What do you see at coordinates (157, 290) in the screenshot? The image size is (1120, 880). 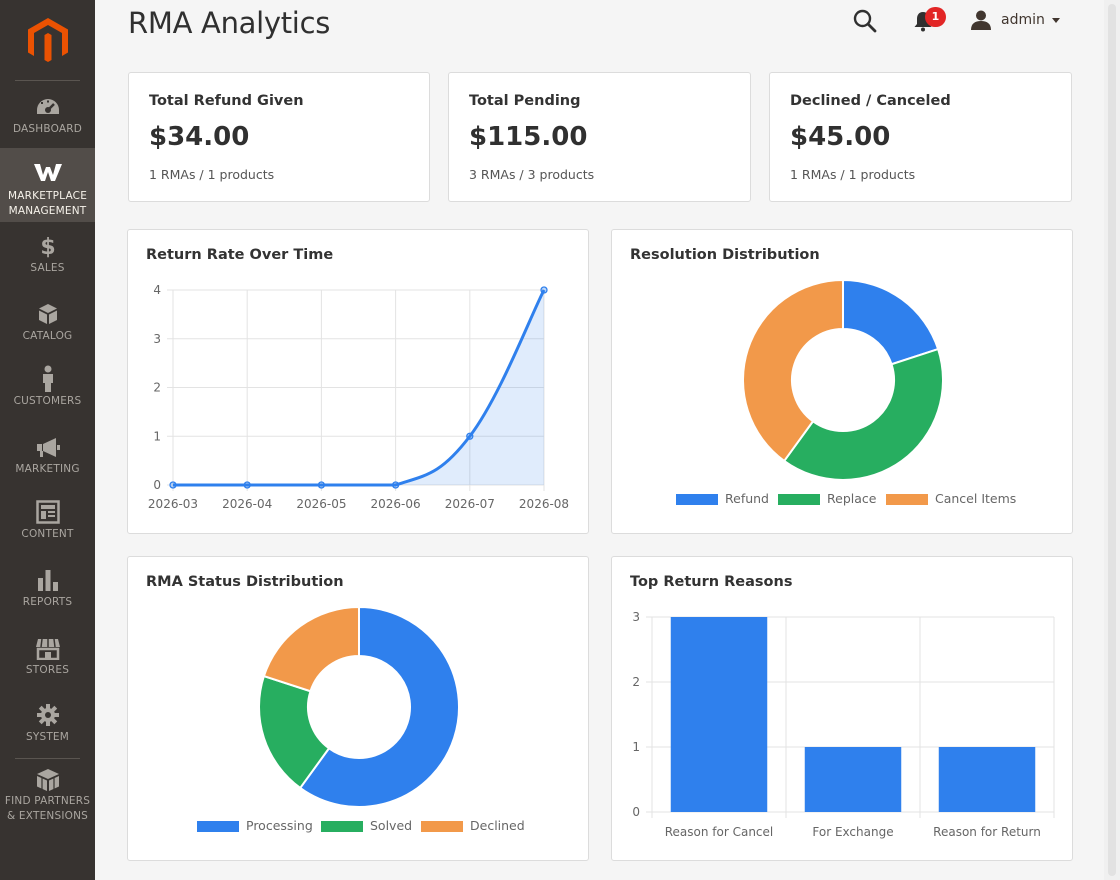 I see `y-tick-label: 4` at bounding box center [157, 290].